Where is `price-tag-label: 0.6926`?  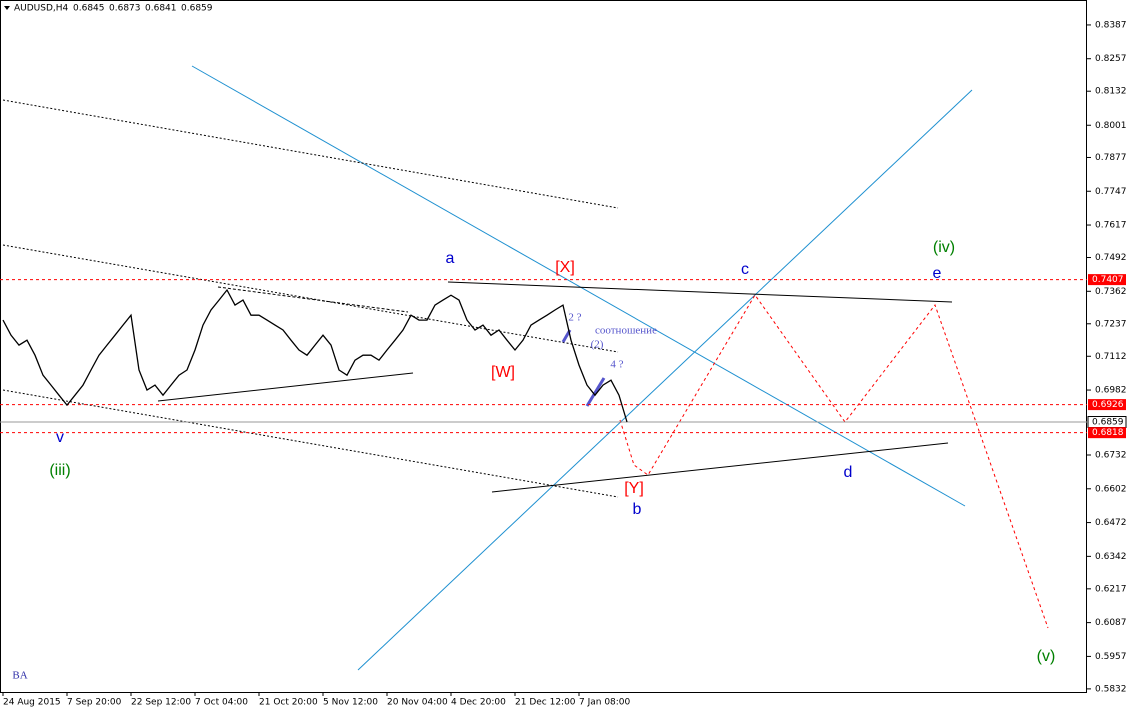
price-tag-label: 0.6926 is located at coordinates (1108, 405).